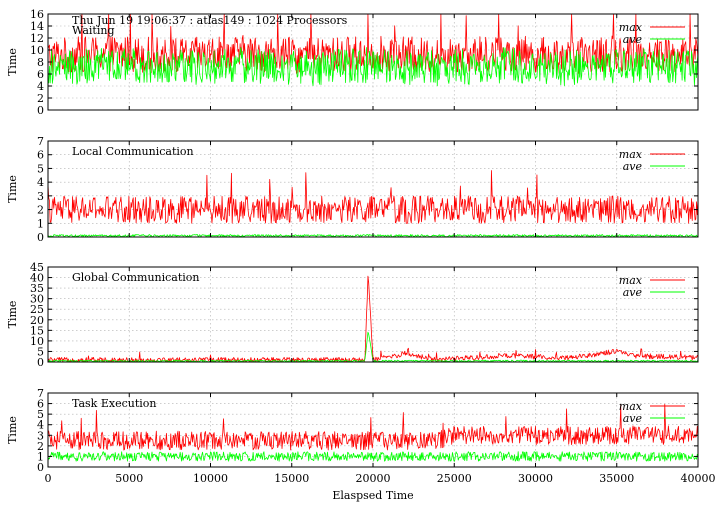 The width and height of the screenshot is (720, 509). What do you see at coordinates (37, 26) in the screenshot?
I see `y-tick-label: 14` at bounding box center [37, 26].